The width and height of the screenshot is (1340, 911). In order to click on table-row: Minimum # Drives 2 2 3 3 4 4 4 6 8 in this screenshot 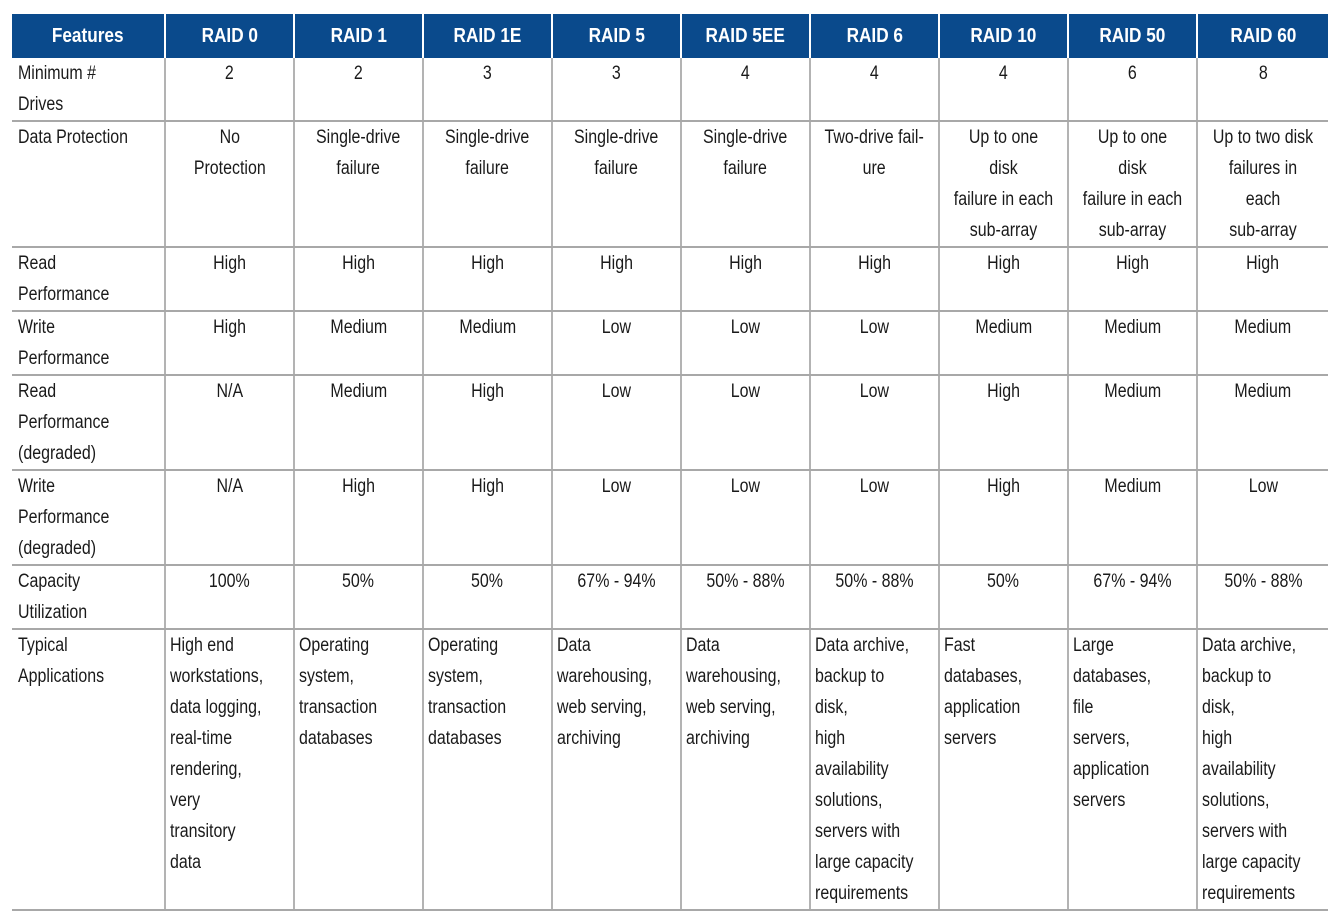, I will do `click(670, 90)`.